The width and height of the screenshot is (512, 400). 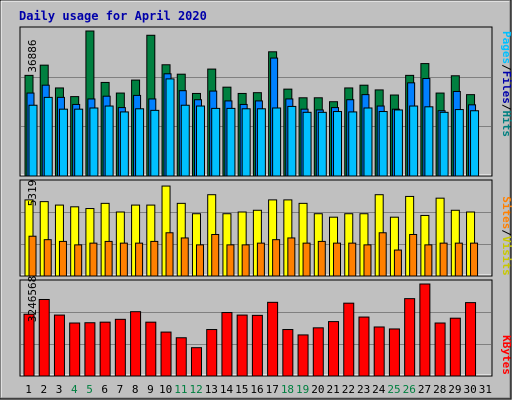 I want to click on x-label-day-13: 13, so click(x=211, y=389).